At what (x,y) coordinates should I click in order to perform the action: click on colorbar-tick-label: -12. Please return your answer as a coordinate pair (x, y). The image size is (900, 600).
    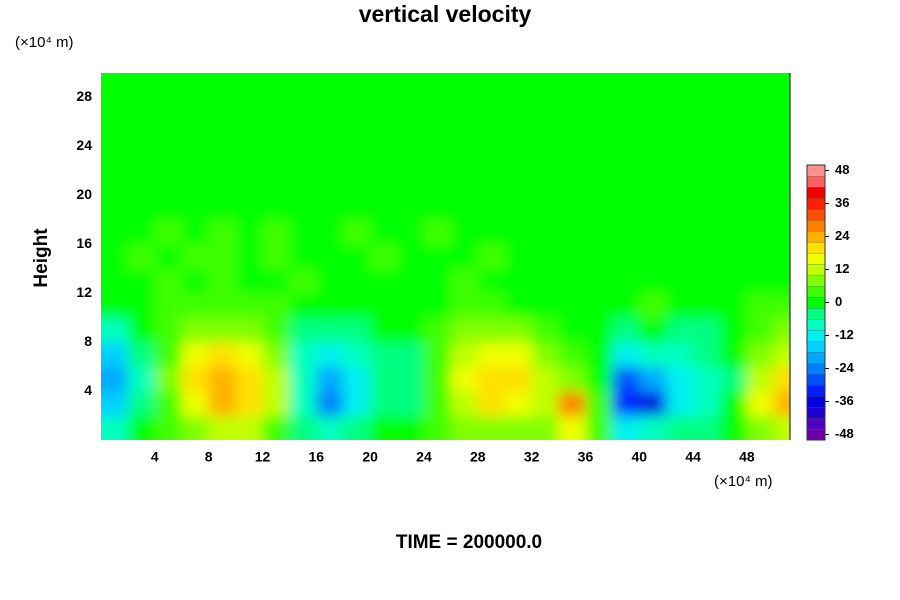
    Looking at the image, I should click on (844, 334).